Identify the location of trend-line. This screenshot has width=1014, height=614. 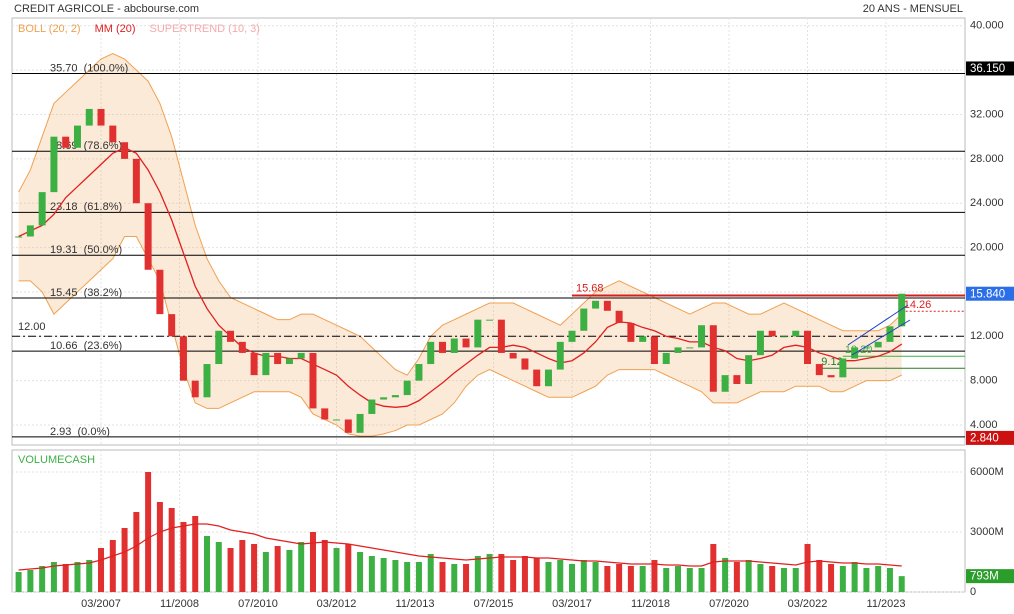
(881, 337).